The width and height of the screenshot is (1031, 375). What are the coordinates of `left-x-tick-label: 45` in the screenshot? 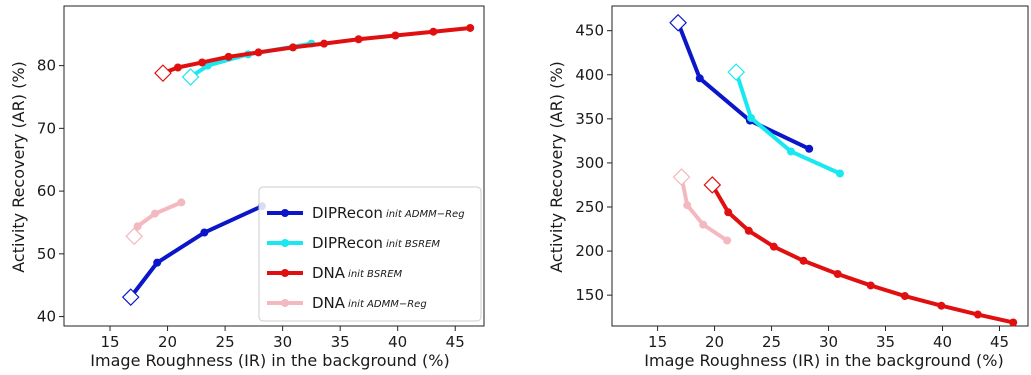 It's located at (455, 342).